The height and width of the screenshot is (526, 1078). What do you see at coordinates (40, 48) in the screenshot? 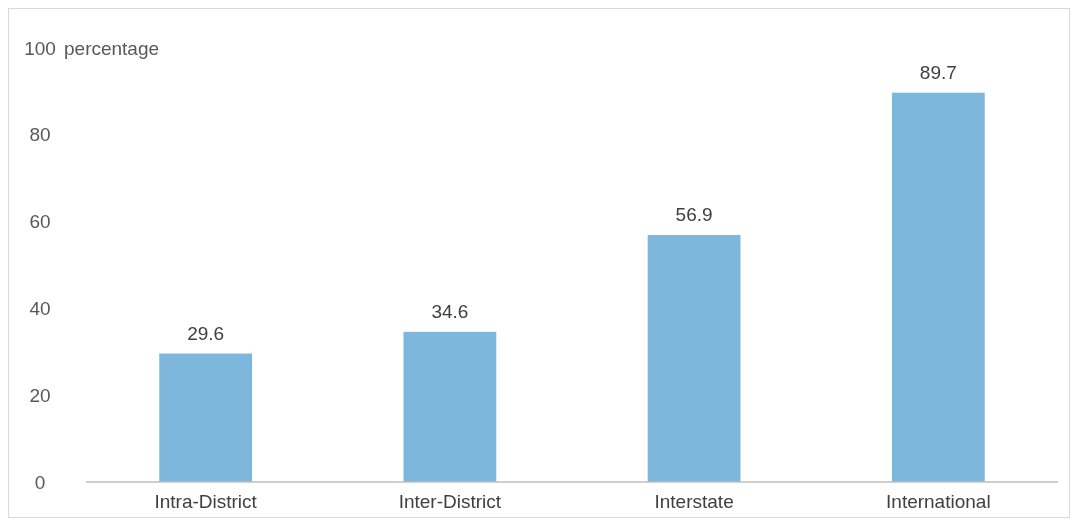
I see `y-tick-label: 100` at bounding box center [40, 48].